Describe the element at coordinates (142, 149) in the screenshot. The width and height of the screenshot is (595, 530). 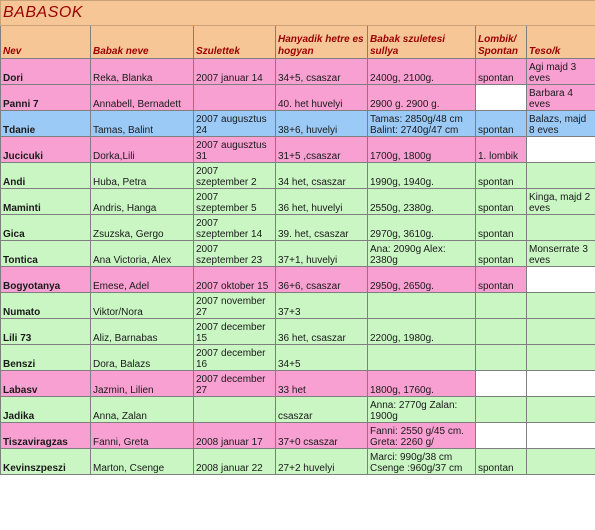
I see `cell-babak-neve: Dorka,Lili` at that location.